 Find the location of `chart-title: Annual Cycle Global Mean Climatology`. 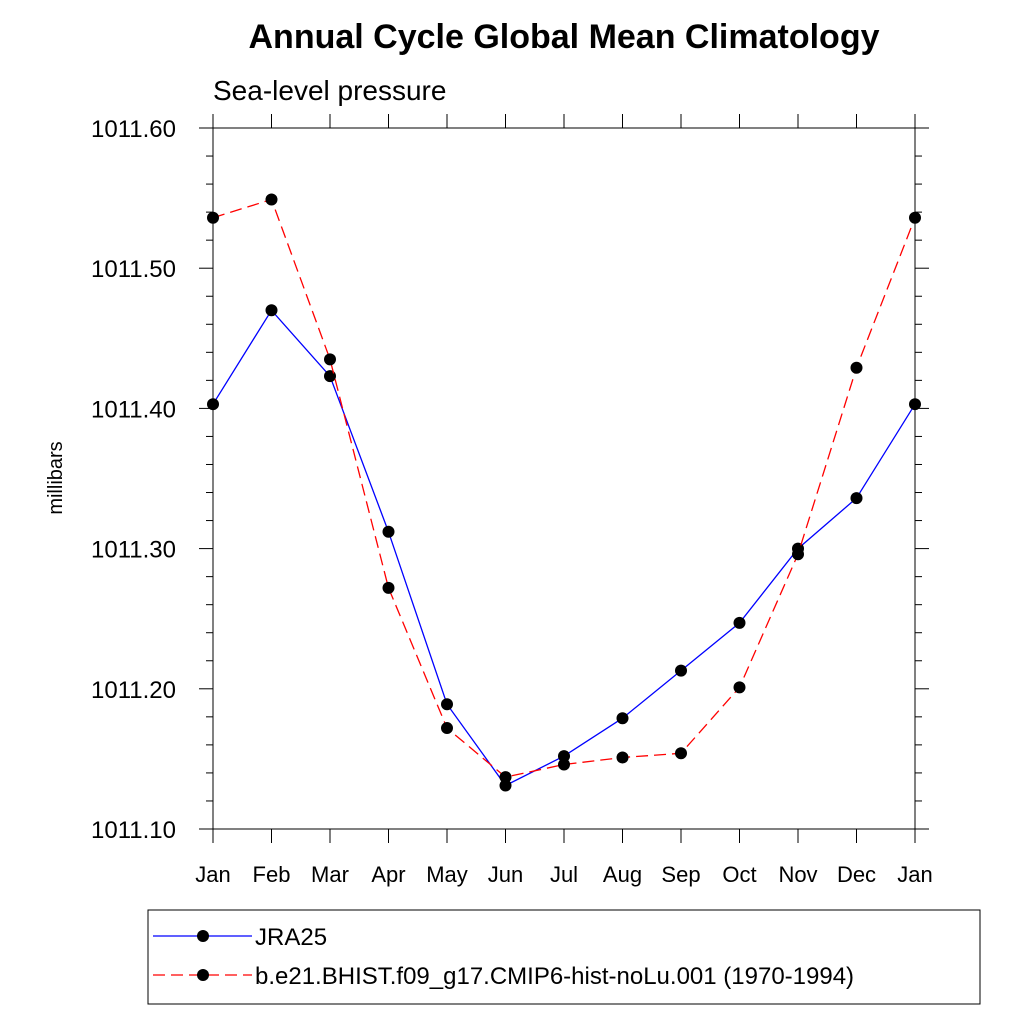

chart-title: Annual Cycle Global Mean Climatology is located at coordinates (564, 37).